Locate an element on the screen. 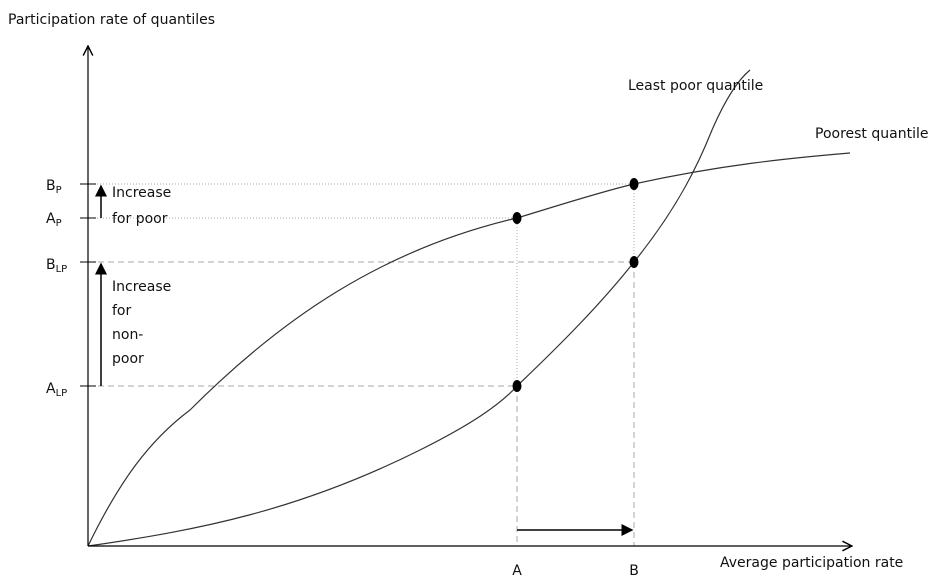 This screenshot has width=947, height=577. y-label-blp: BLP is located at coordinates (56, 266).